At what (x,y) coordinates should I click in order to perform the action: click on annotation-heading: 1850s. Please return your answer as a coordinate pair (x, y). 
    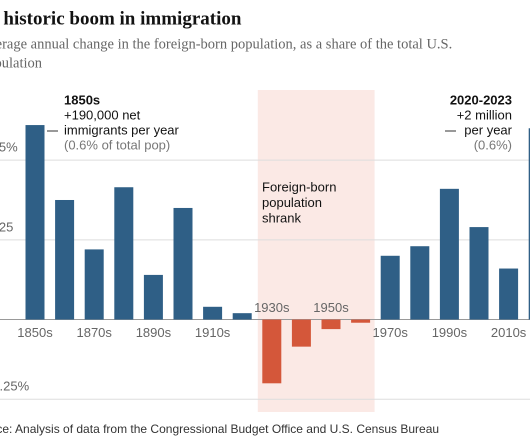
    Looking at the image, I should click on (82, 99).